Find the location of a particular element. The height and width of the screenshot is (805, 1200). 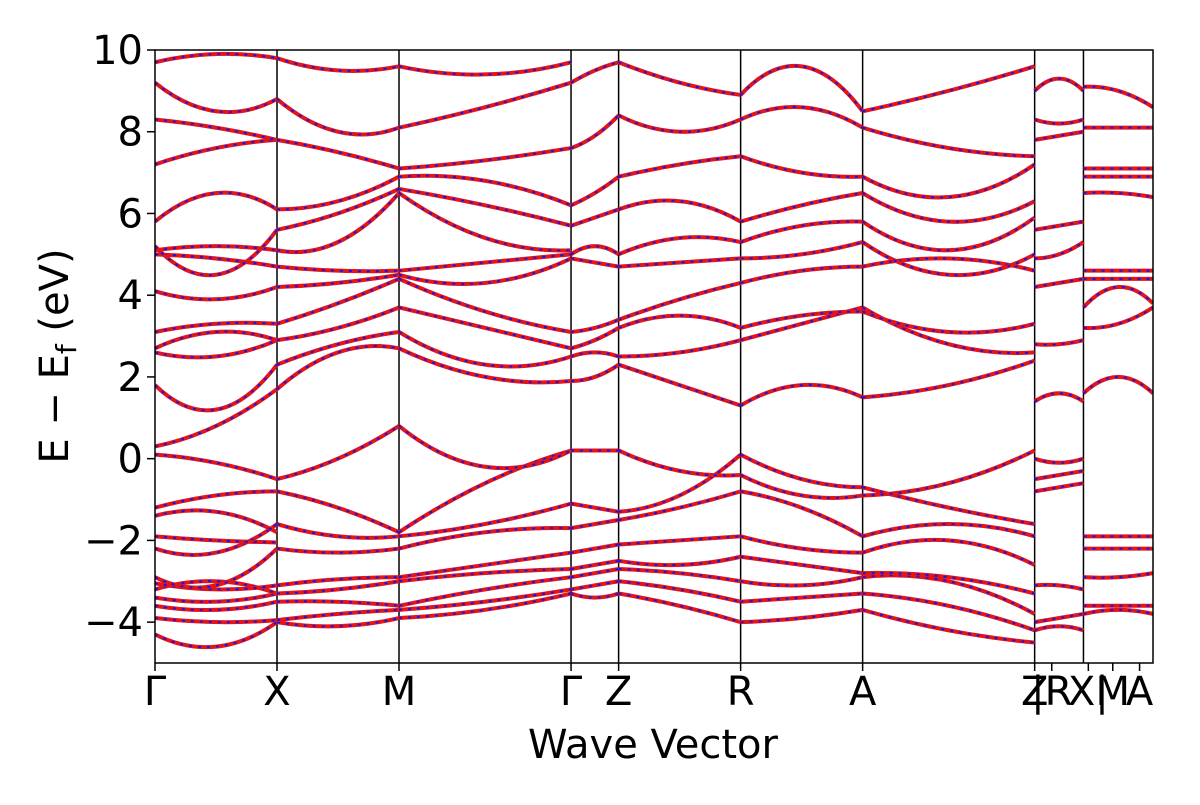

y-tick-label-3: 2 is located at coordinates (130, 378).